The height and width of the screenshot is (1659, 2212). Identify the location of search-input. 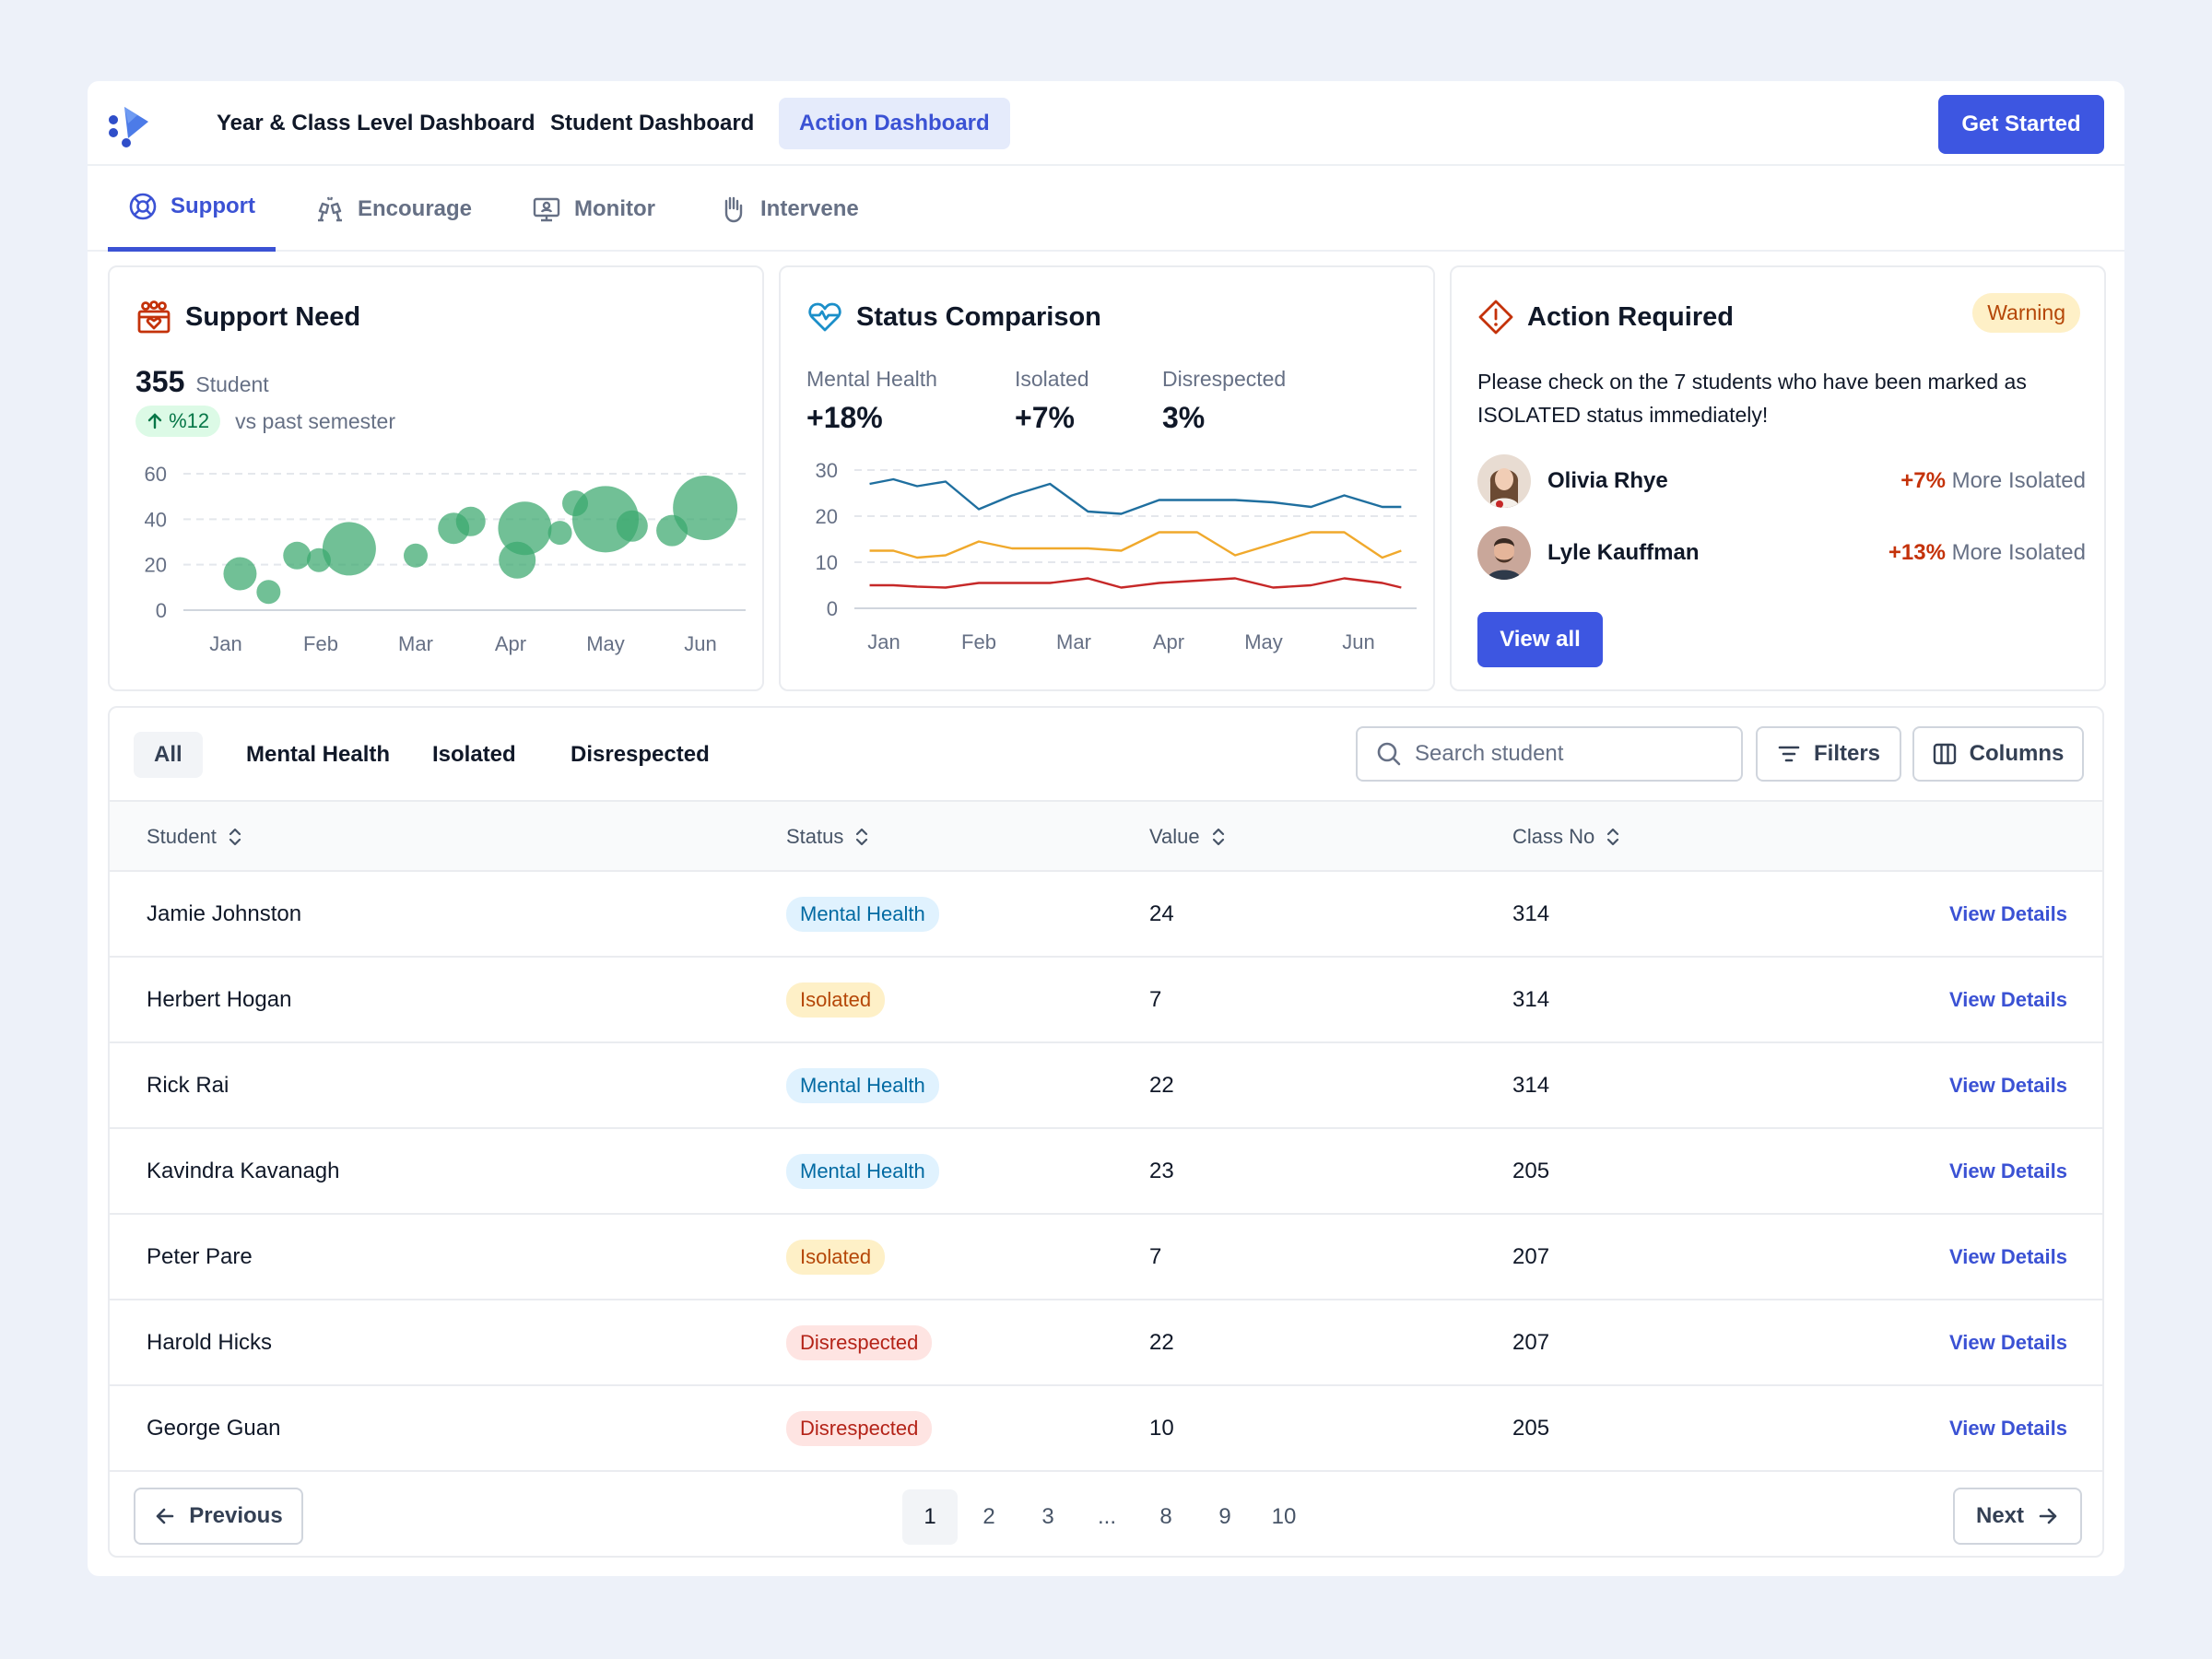
(1571, 754).